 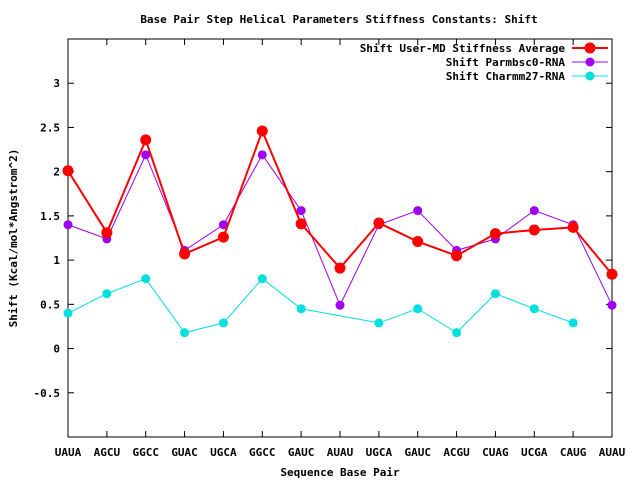 What do you see at coordinates (50, 127) in the screenshot?
I see `y-tick-label: 2.5` at bounding box center [50, 127].